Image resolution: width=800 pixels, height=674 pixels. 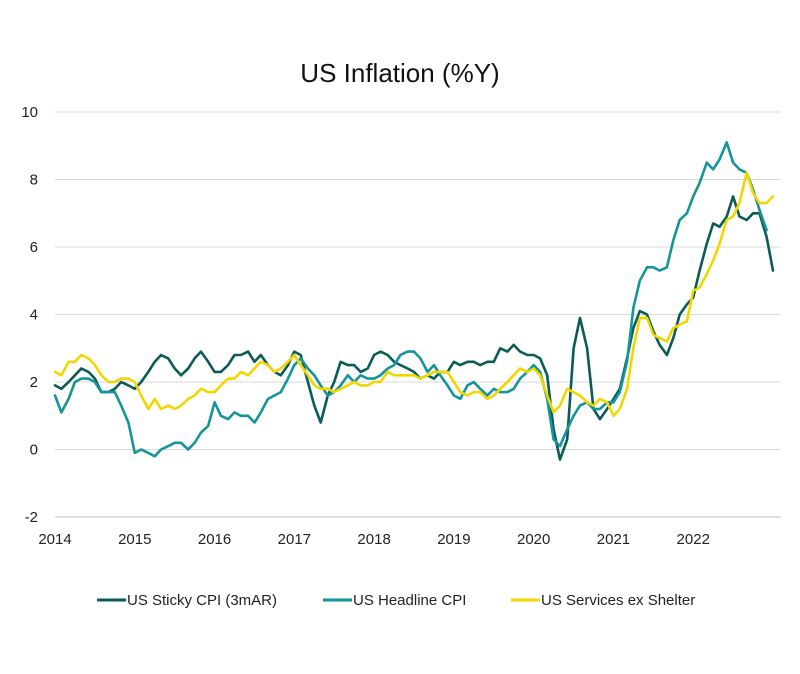 I want to click on x-tick-label: 2020, so click(x=533, y=539).